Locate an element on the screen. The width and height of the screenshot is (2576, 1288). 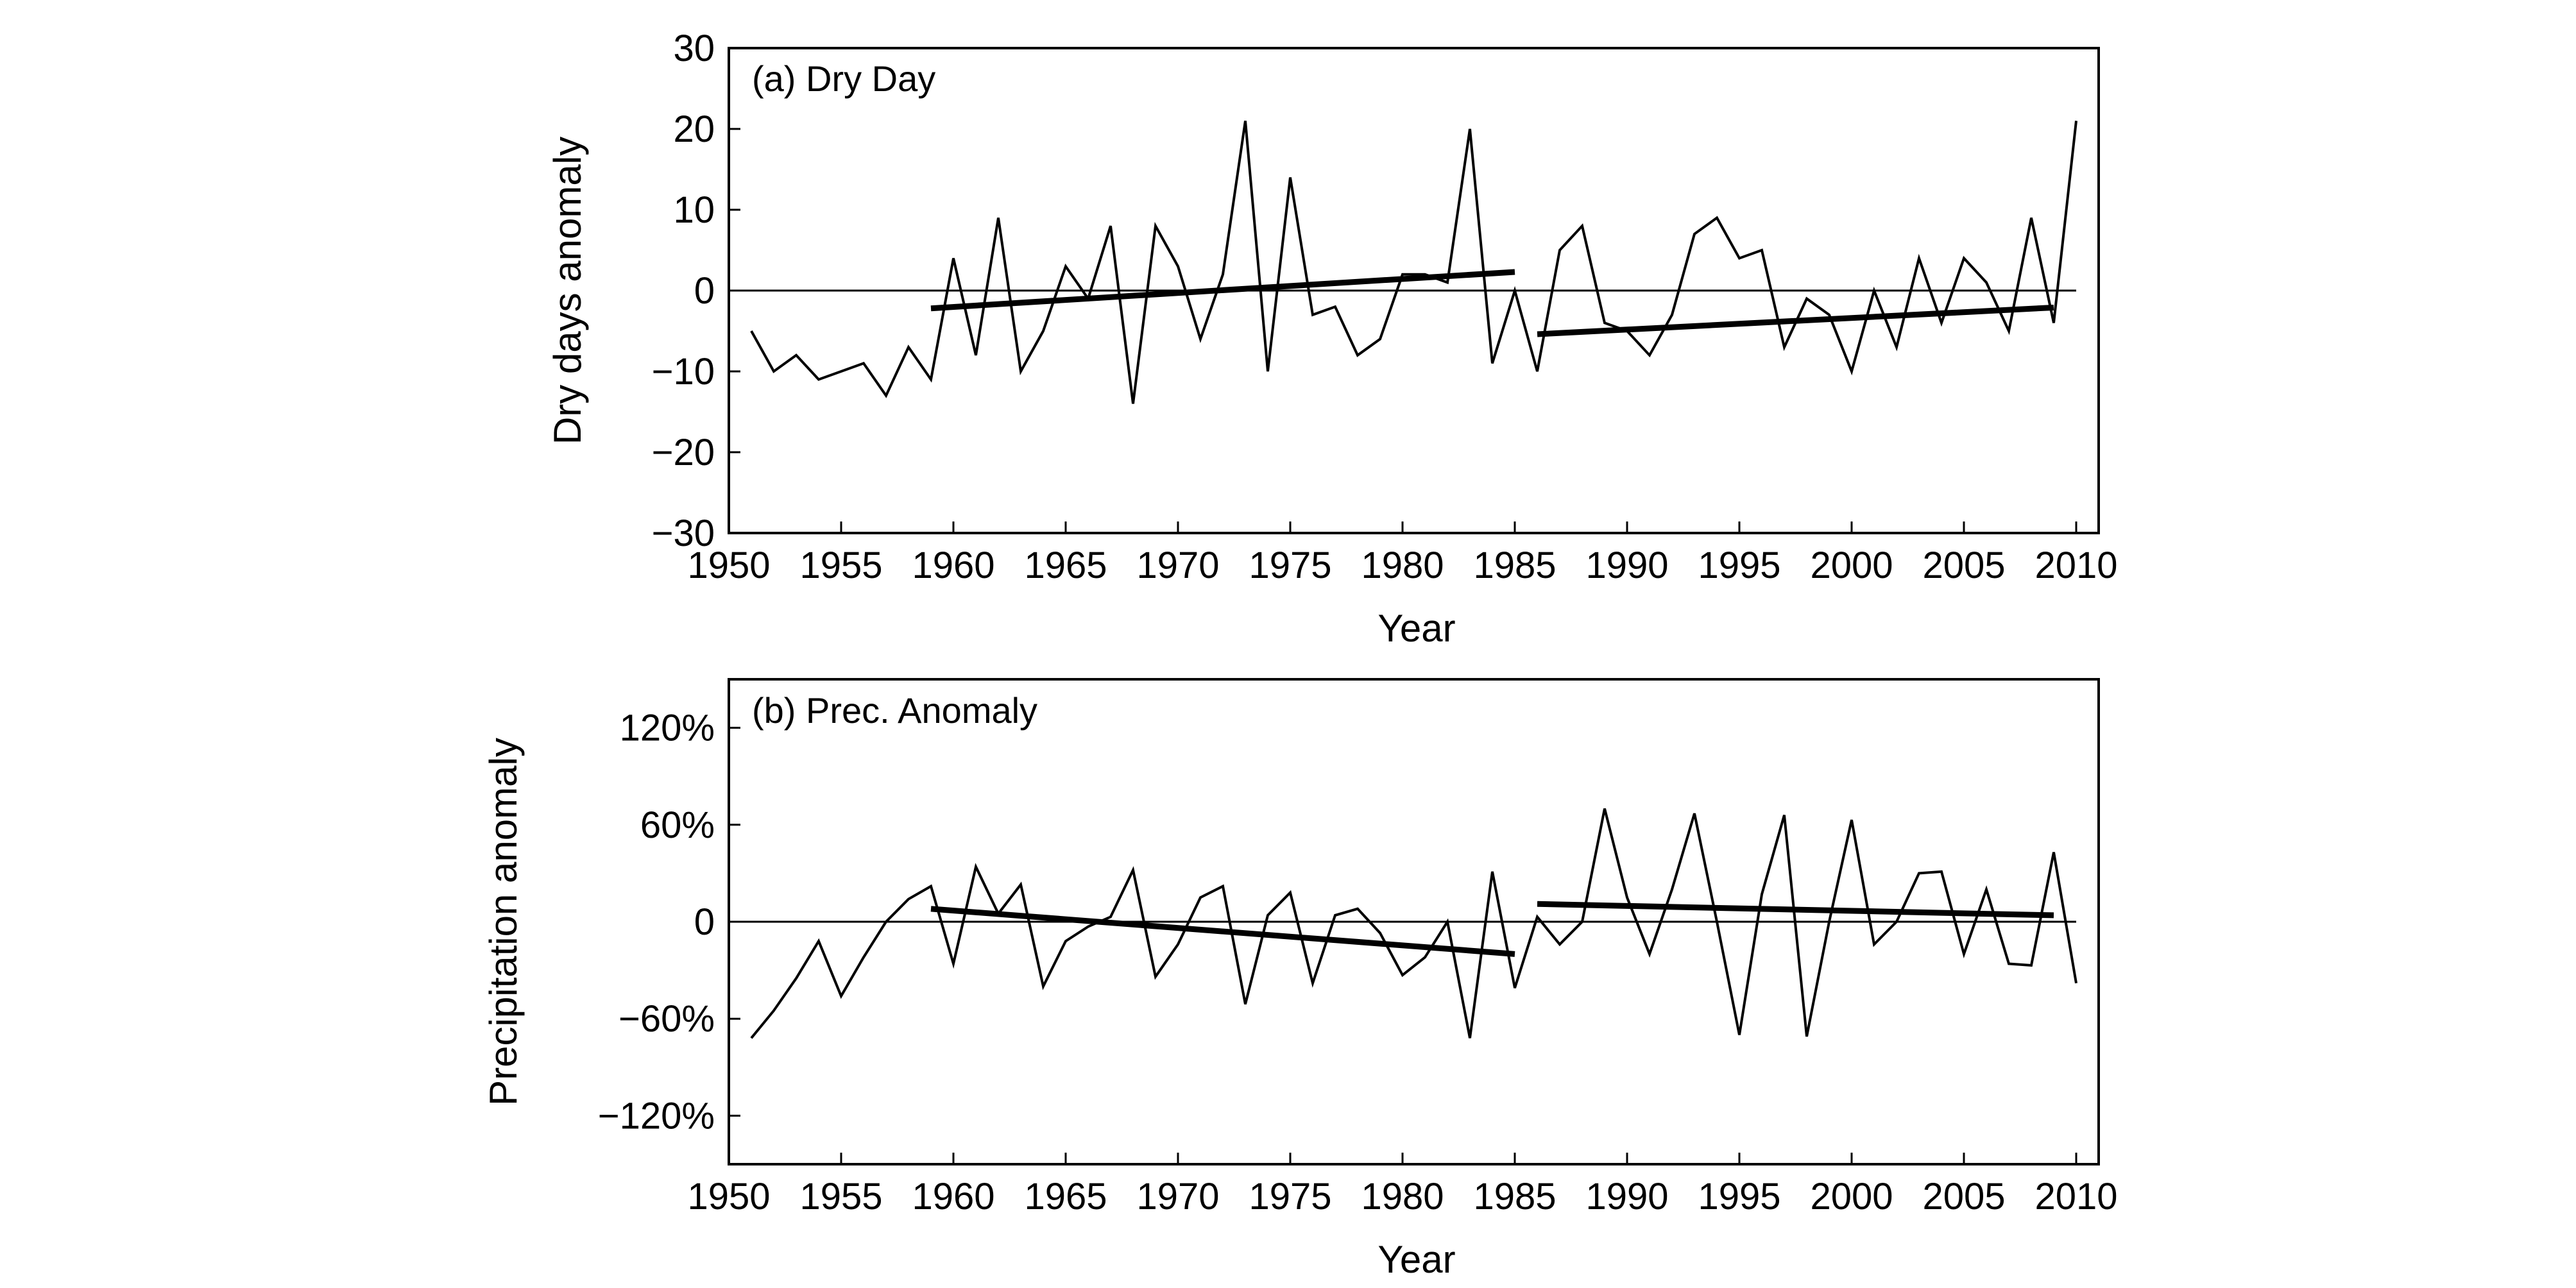
y-tick-label: 10 is located at coordinates (694, 210).